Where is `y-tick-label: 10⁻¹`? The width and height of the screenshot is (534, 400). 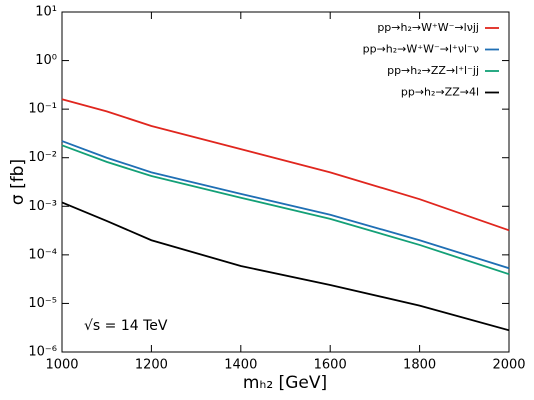
y-tick-label: 10⁻¹ is located at coordinates (42, 109).